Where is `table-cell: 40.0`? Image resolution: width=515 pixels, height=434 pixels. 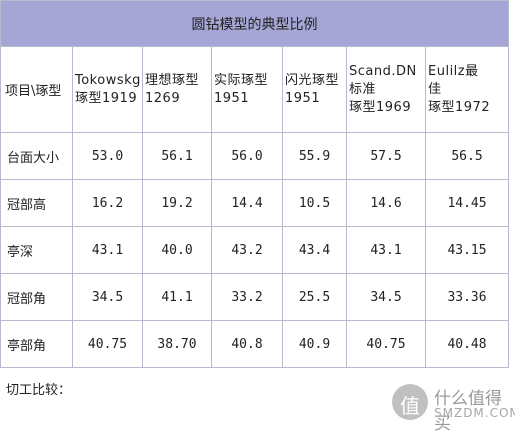
table-cell: 40.0 is located at coordinates (177, 250).